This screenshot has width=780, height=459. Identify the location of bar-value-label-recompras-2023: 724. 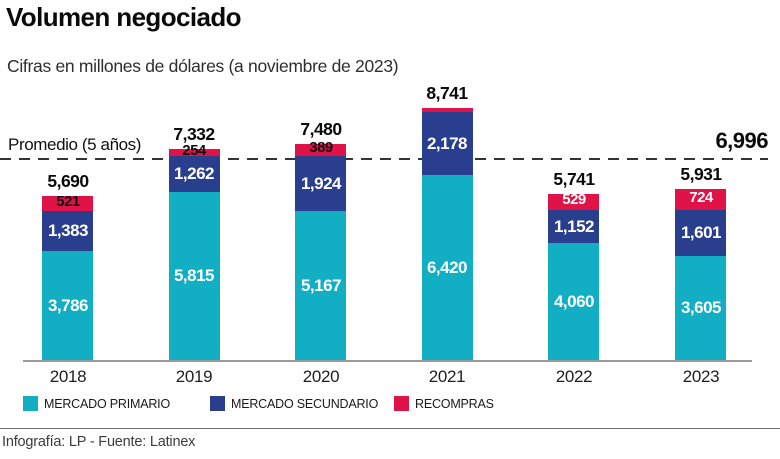
(701, 197).